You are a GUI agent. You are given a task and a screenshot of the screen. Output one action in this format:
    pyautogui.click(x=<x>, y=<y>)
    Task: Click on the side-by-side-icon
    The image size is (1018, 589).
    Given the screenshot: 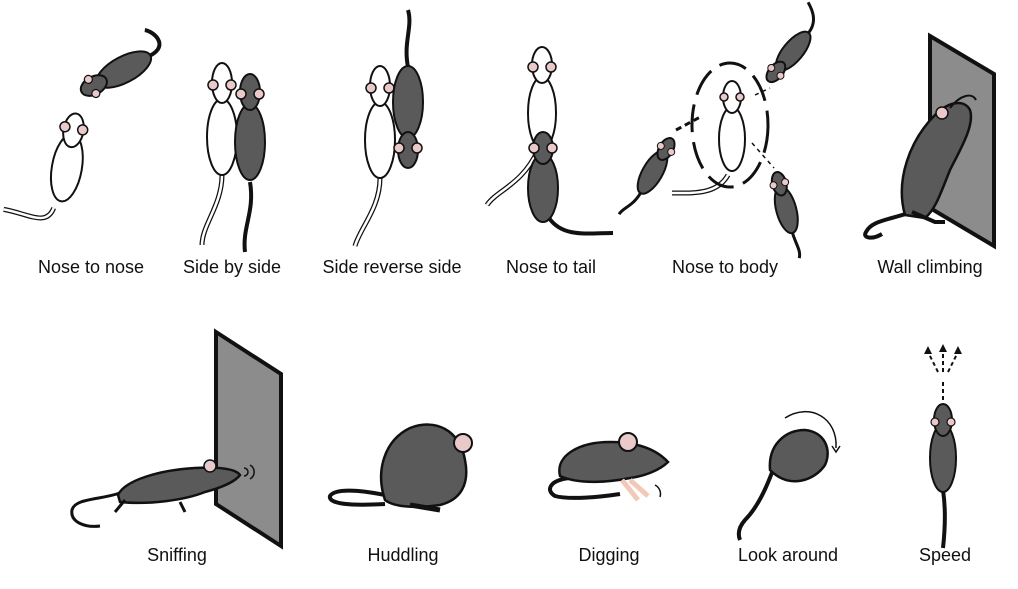 What is the action you would take?
    pyautogui.click(x=232, y=157)
    